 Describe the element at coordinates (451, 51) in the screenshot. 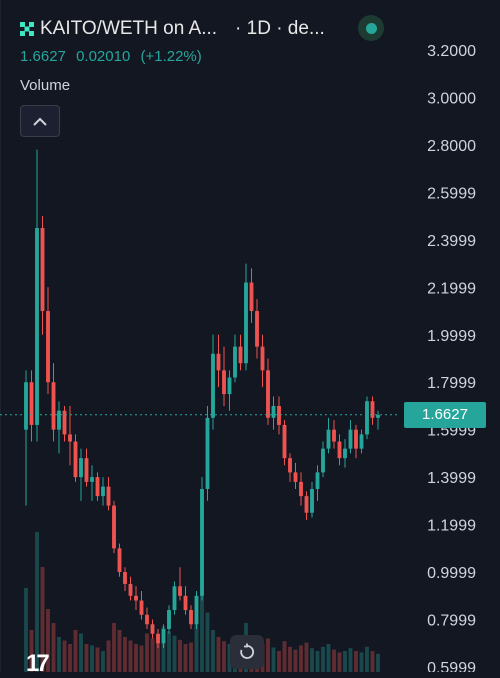

I see `y-tick-label: 3.2000` at that location.